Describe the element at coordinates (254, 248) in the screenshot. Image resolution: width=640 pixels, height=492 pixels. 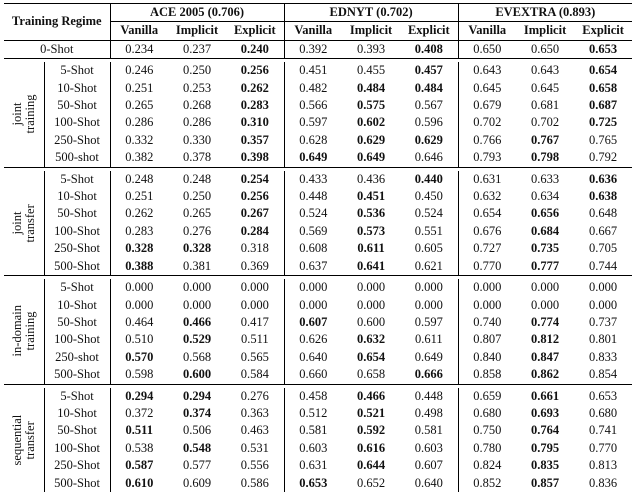
I see `cell: 0.318` at that location.